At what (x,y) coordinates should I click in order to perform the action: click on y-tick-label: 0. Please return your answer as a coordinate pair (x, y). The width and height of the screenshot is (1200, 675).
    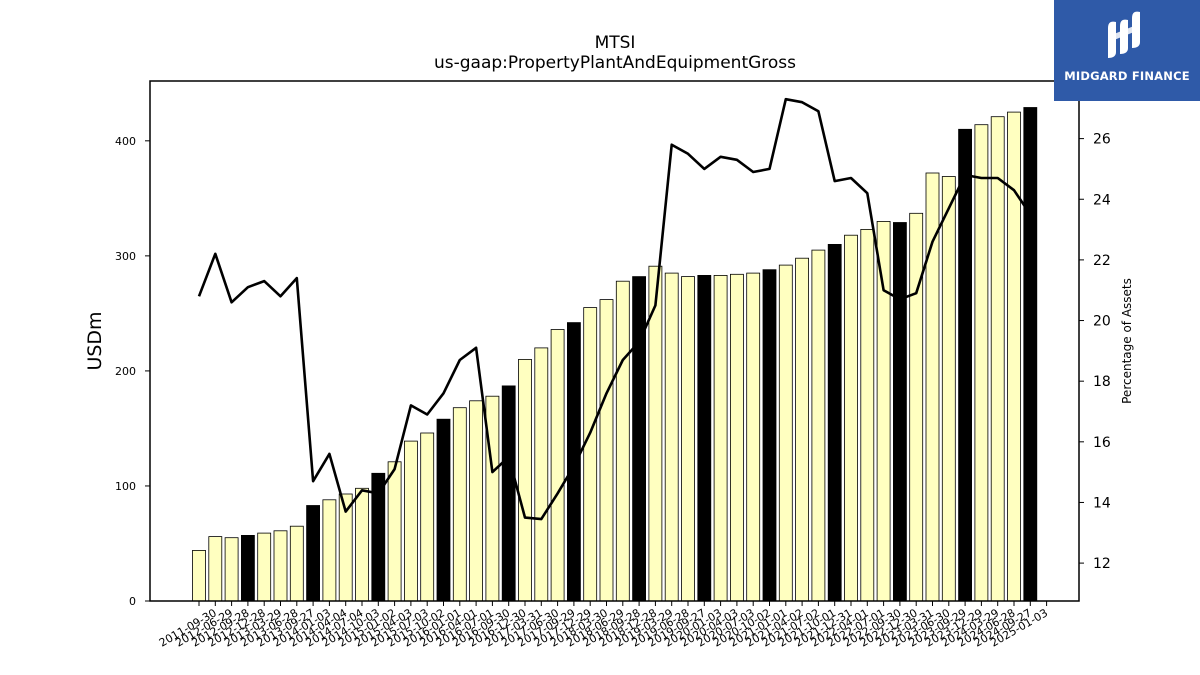
    Looking at the image, I should click on (132, 601).